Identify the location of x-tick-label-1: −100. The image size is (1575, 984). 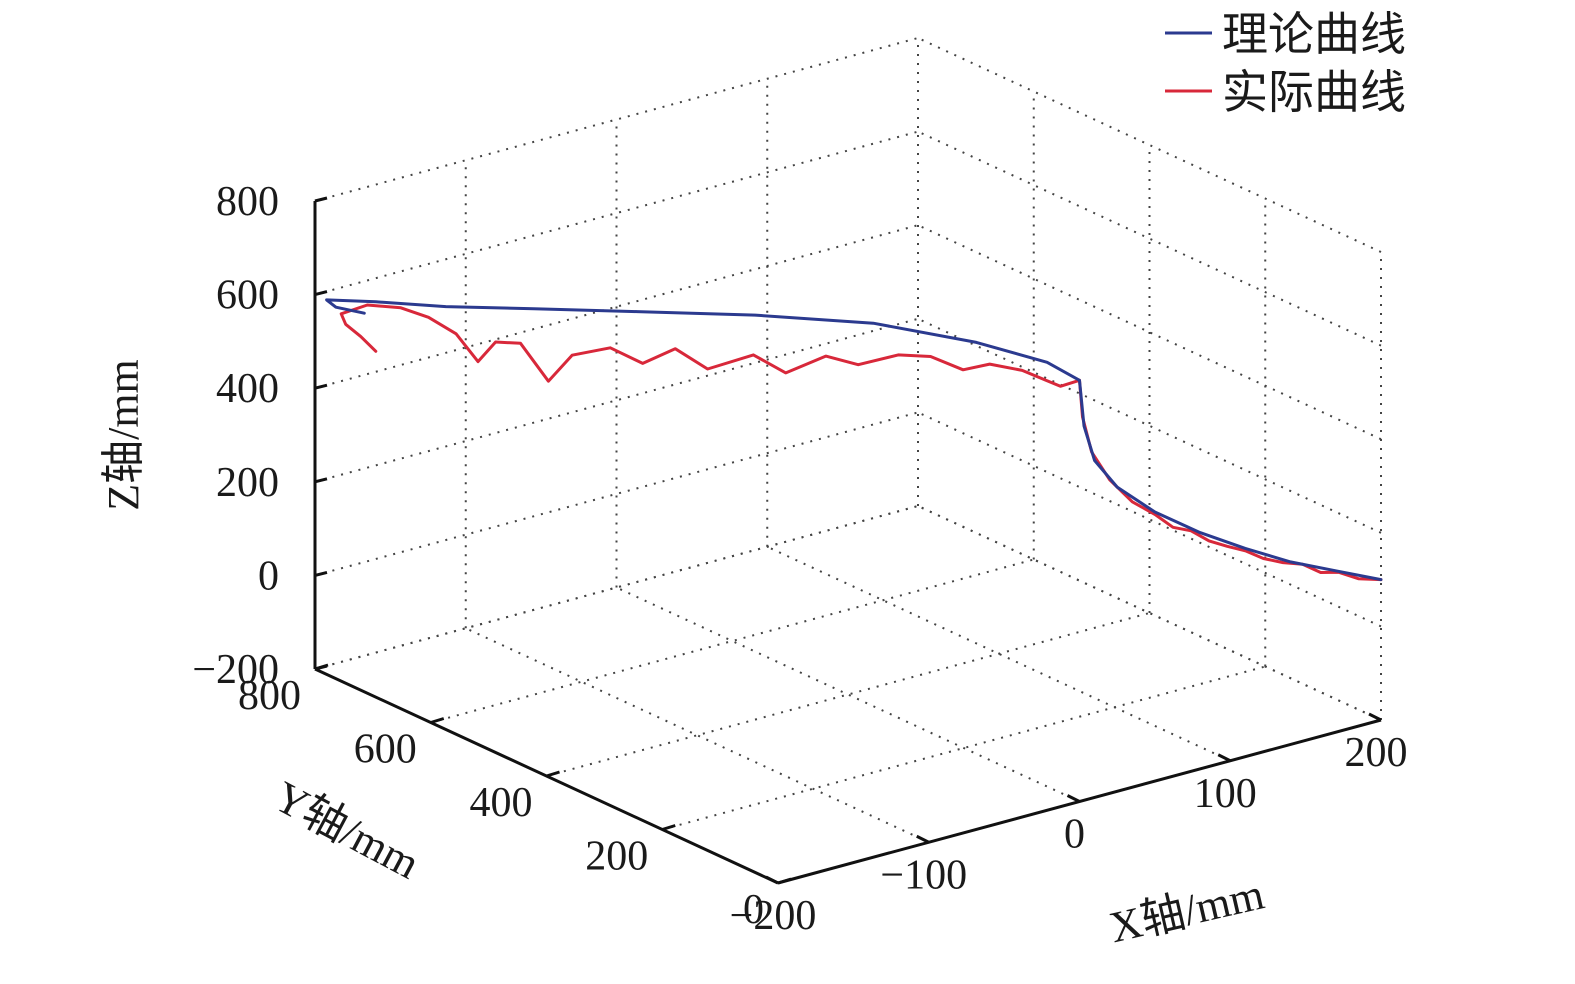
(923, 875).